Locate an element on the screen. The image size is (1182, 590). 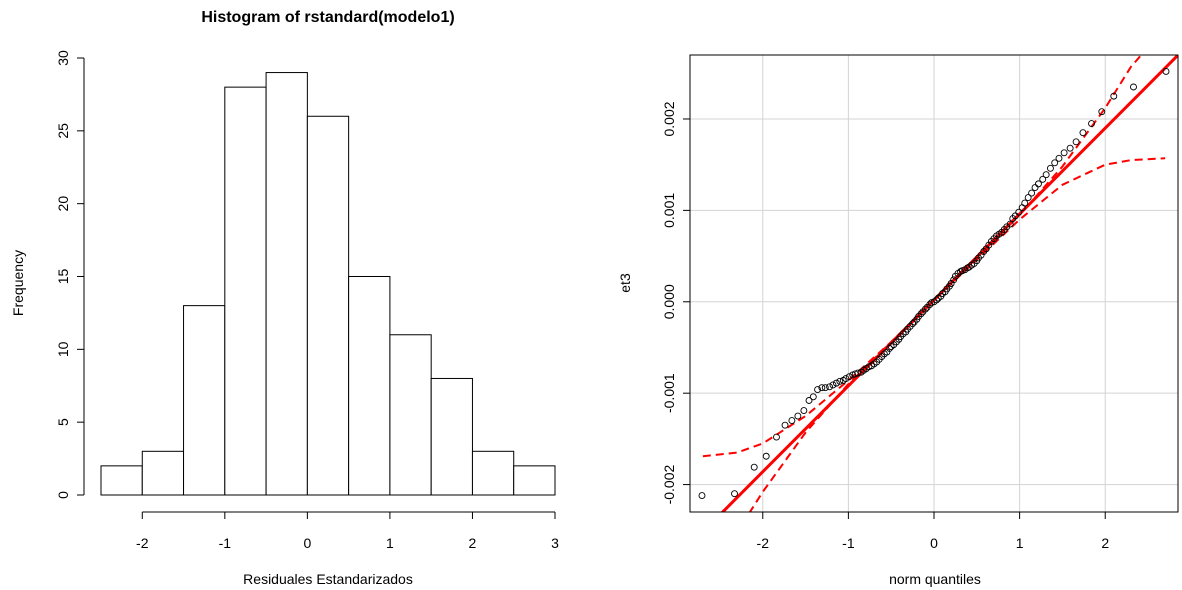
histogram-y-tick-label: 0 is located at coordinates (63, 495).